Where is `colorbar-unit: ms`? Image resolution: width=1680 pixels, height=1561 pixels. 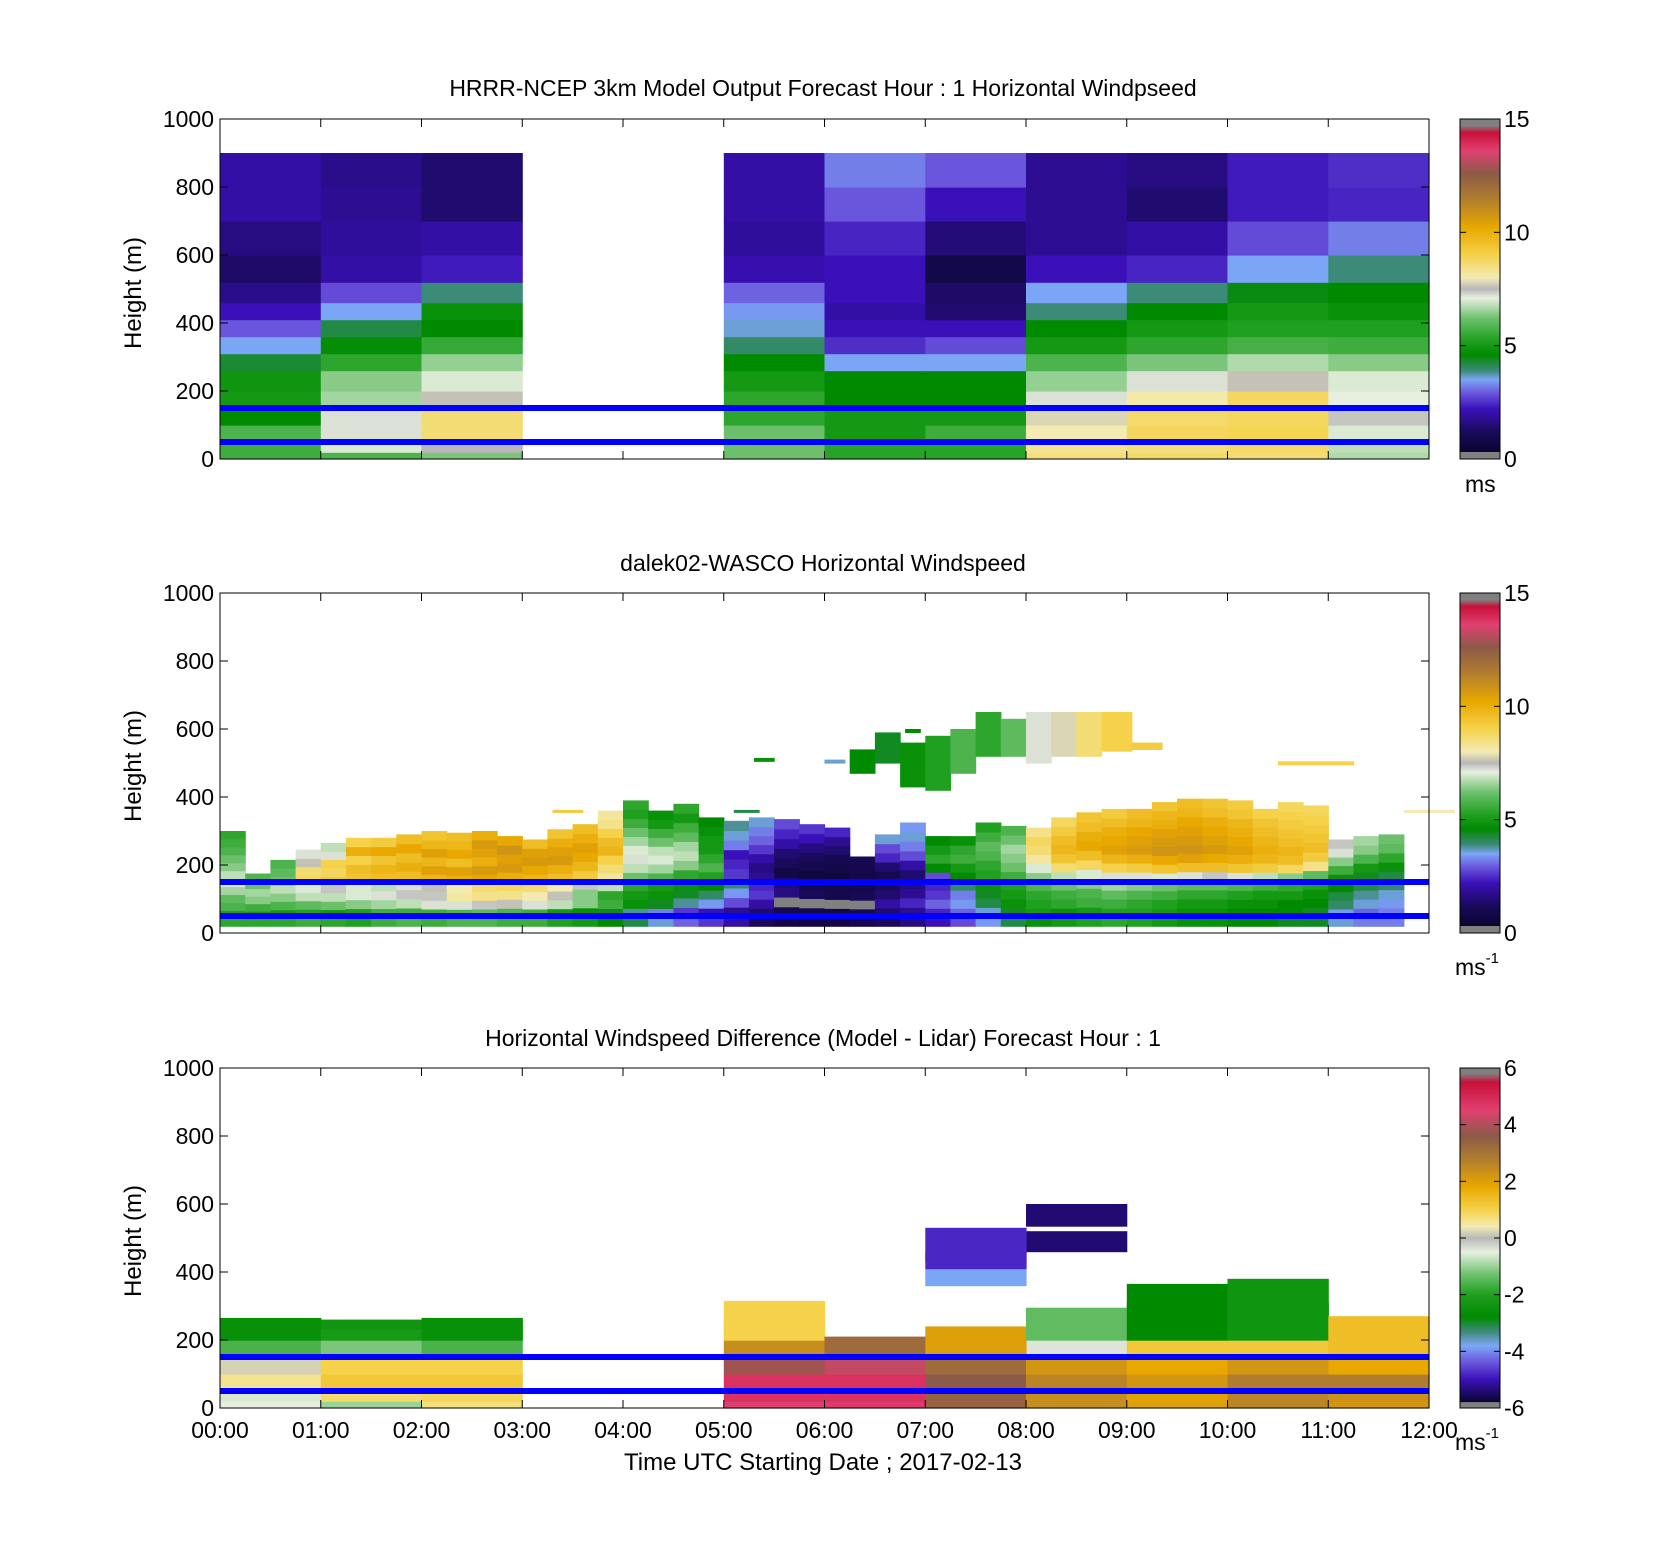 colorbar-unit: ms is located at coordinates (1480, 484).